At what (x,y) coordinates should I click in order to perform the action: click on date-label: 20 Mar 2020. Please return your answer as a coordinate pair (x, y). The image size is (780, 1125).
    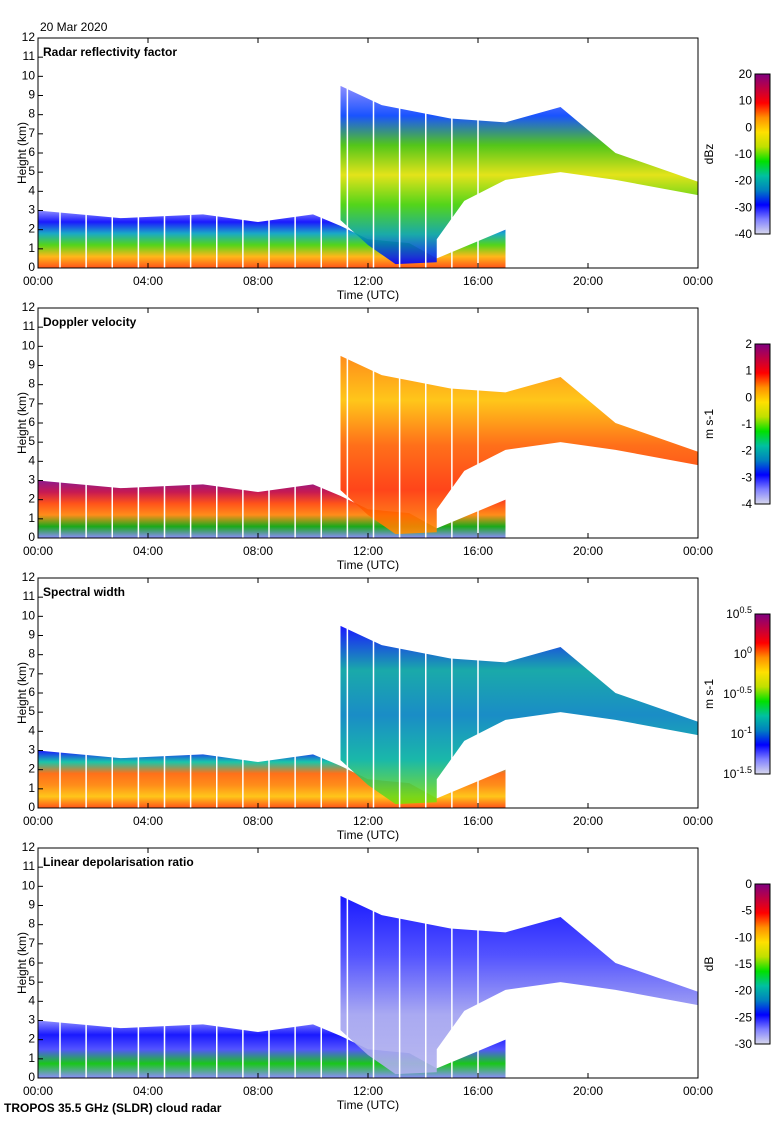
    Looking at the image, I should click on (74, 27).